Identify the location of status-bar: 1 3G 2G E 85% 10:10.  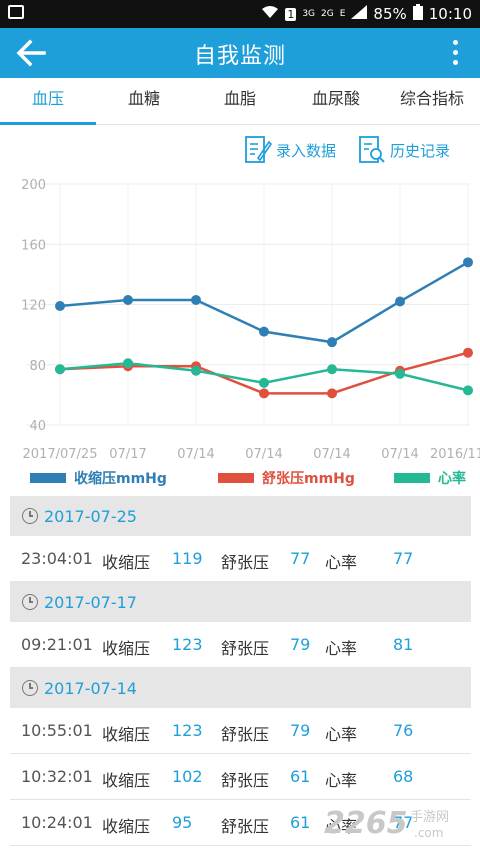
(240, 14).